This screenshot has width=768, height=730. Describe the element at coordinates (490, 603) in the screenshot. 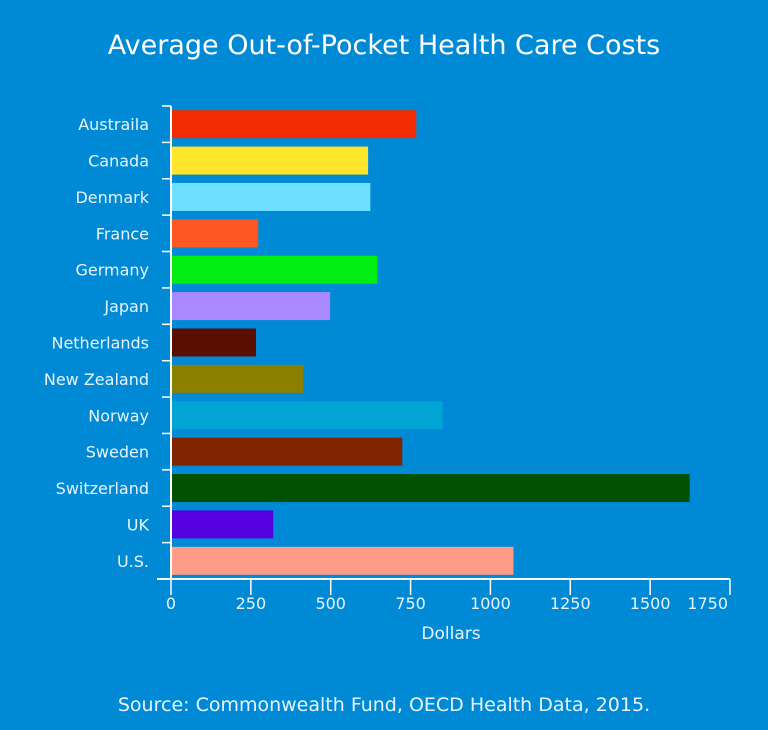

I see `x-tick-label: 1000` at that location.